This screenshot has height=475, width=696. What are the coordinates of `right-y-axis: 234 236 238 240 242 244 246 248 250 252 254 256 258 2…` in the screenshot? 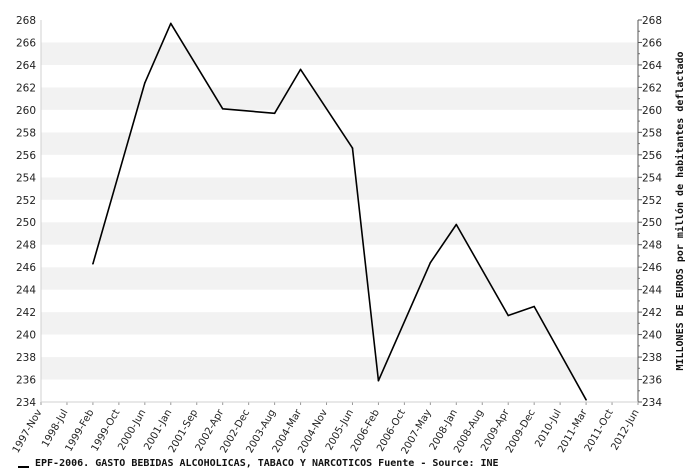 It's located at (650, 212).